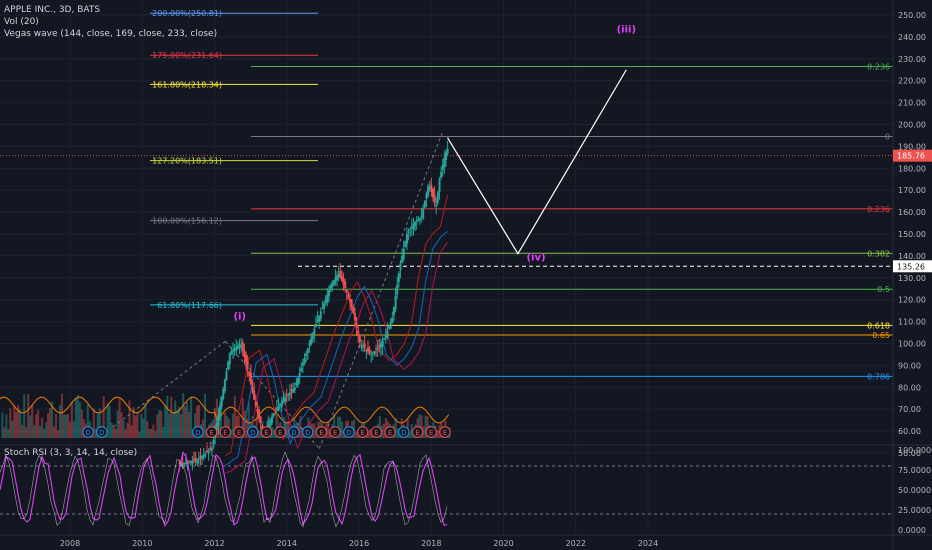 The height and width of the screenshot is (550, 932). I want to click on rsi-tick-label: 25.0000, so click(914, 510).